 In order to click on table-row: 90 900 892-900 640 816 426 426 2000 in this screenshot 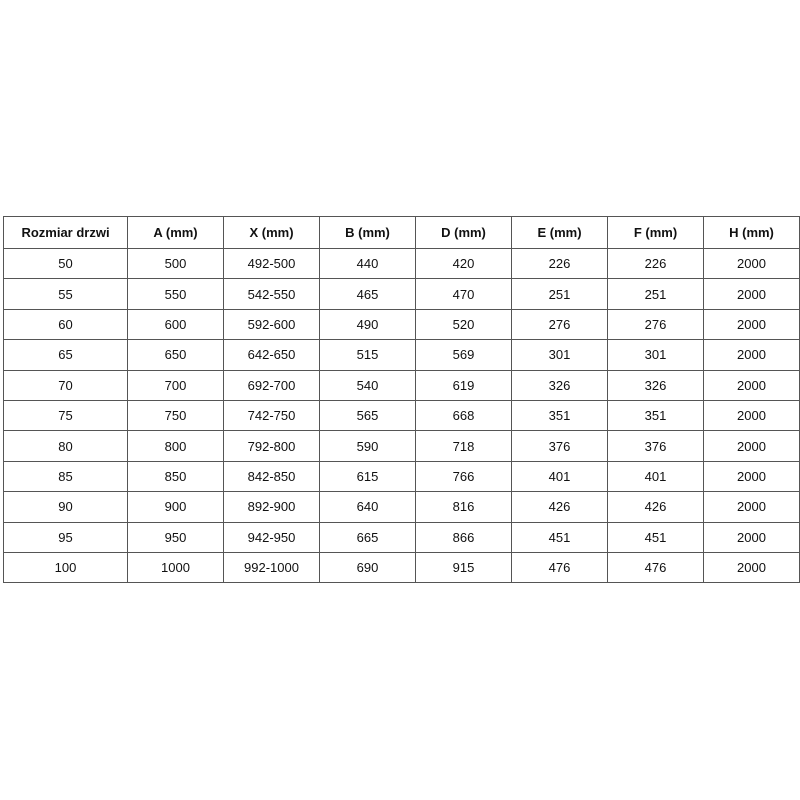, I will do `click(401, 507)`.